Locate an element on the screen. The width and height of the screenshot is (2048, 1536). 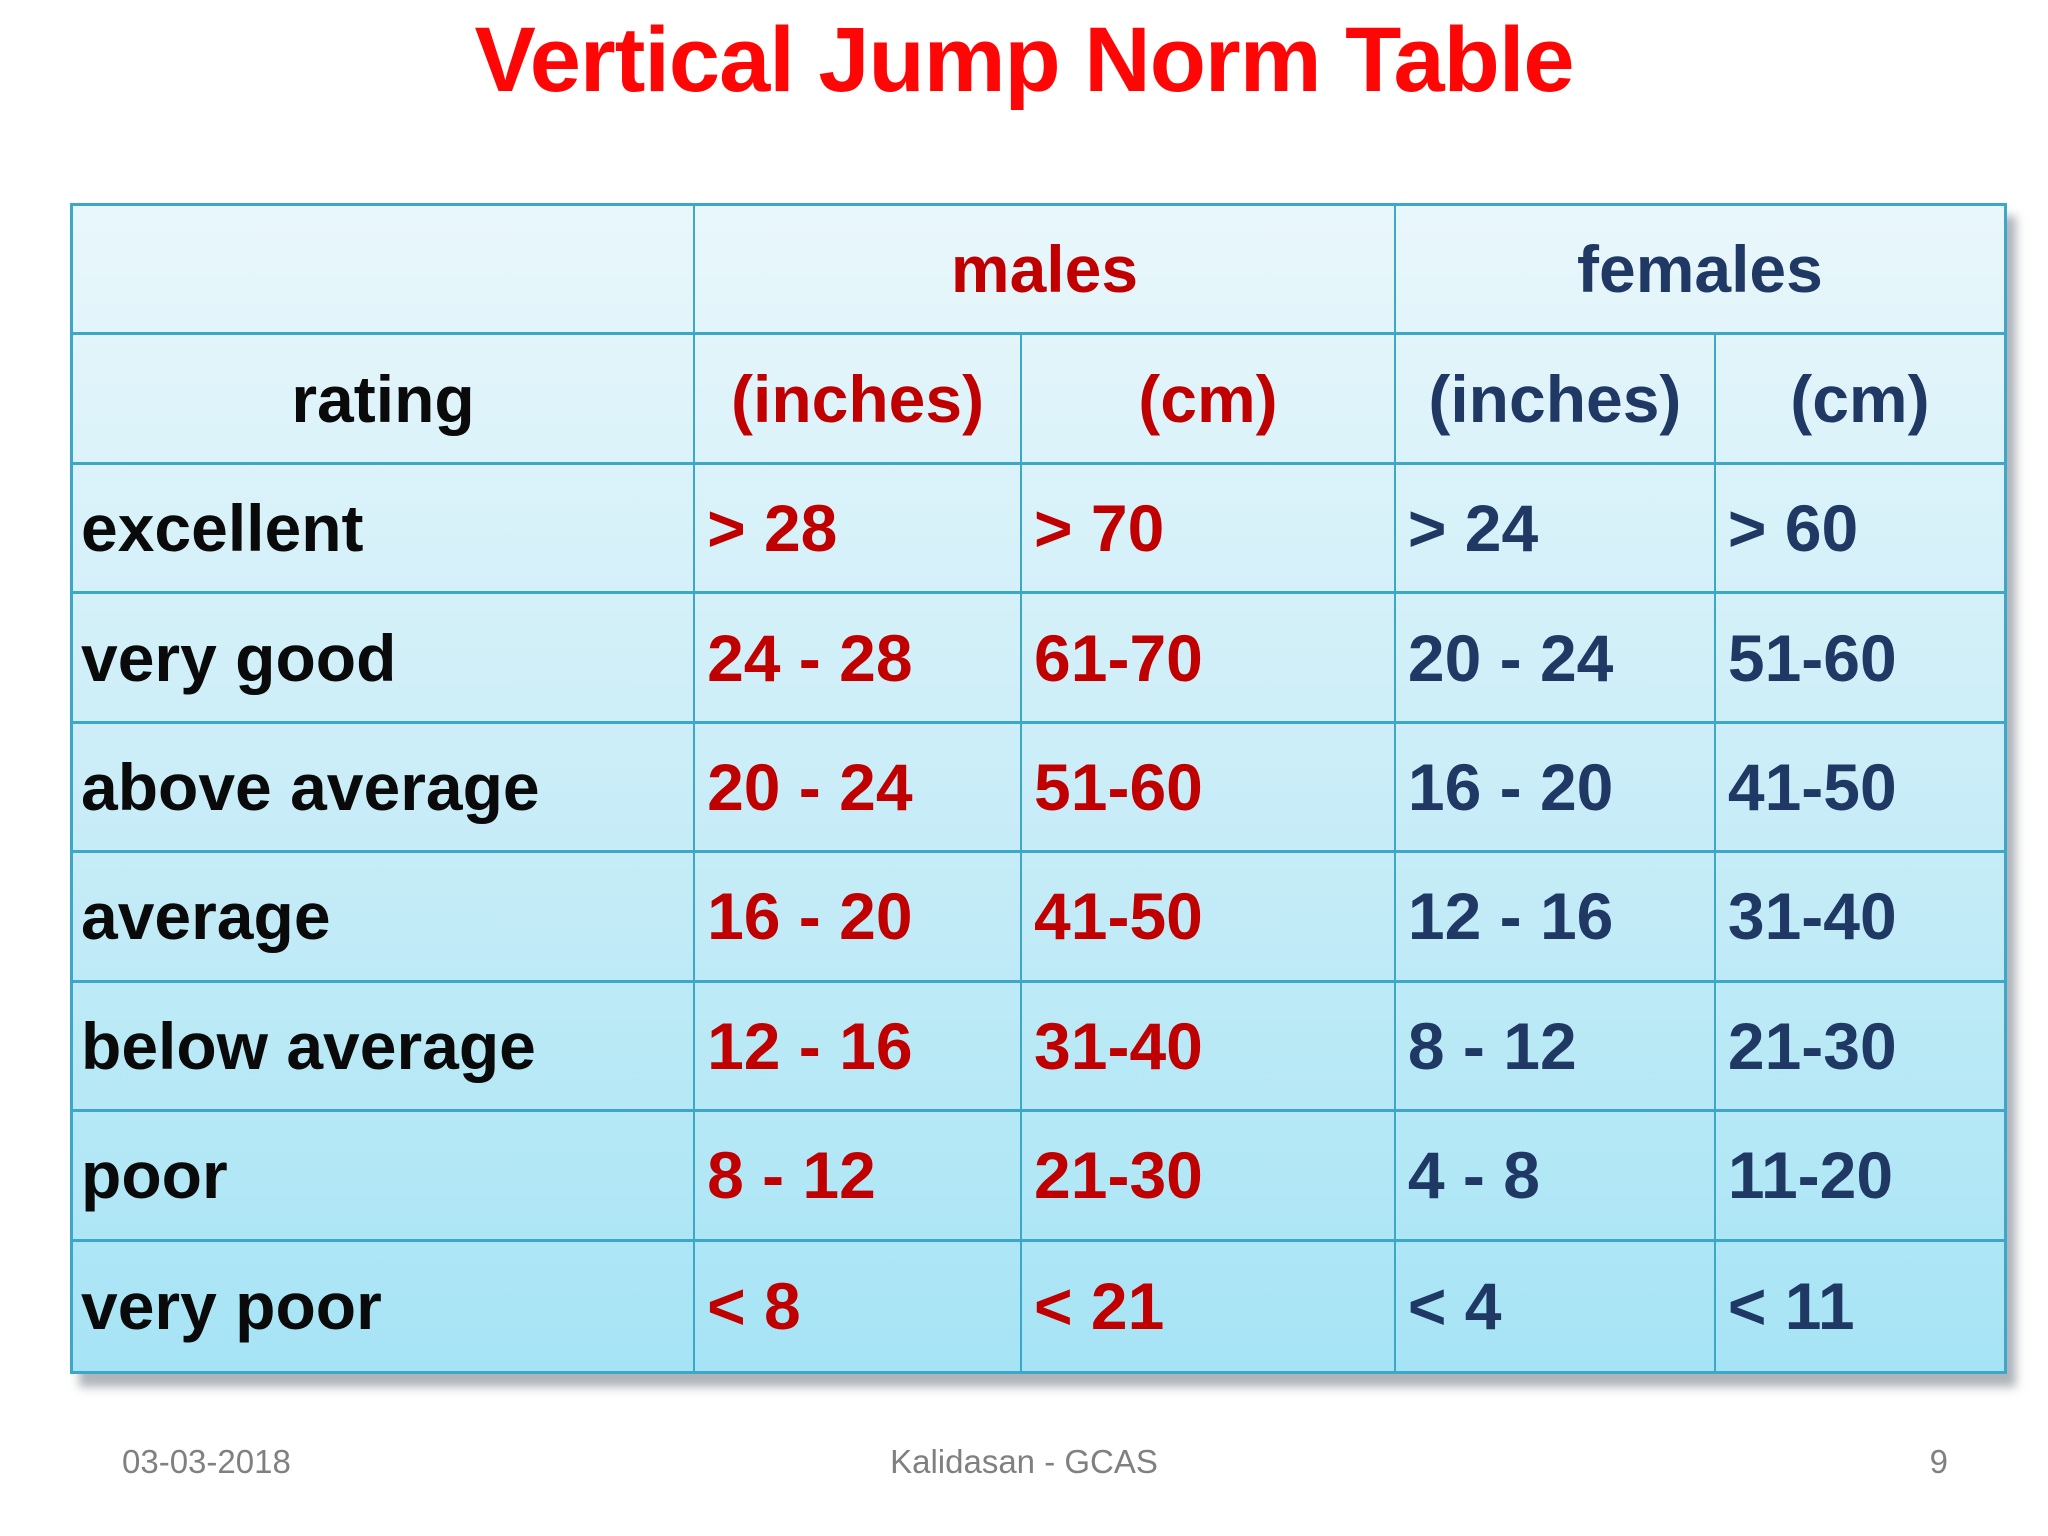
column-header-males-inches: (inches) is located at coordinates (859, 400).